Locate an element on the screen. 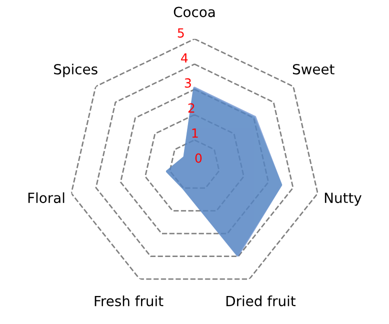  y-tick-label: 0 is located at coordinates (198, 158).